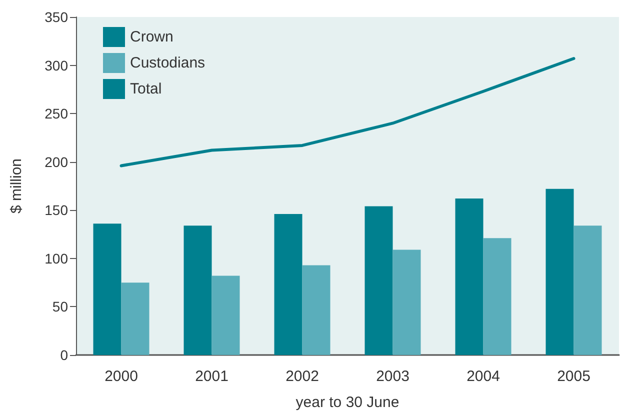 This screenshot has height=416, width=627. What do you see at coordinates (60, 306) in the screenshot?
I see `y-tick-label: 50` at bounding box center [60, 306].